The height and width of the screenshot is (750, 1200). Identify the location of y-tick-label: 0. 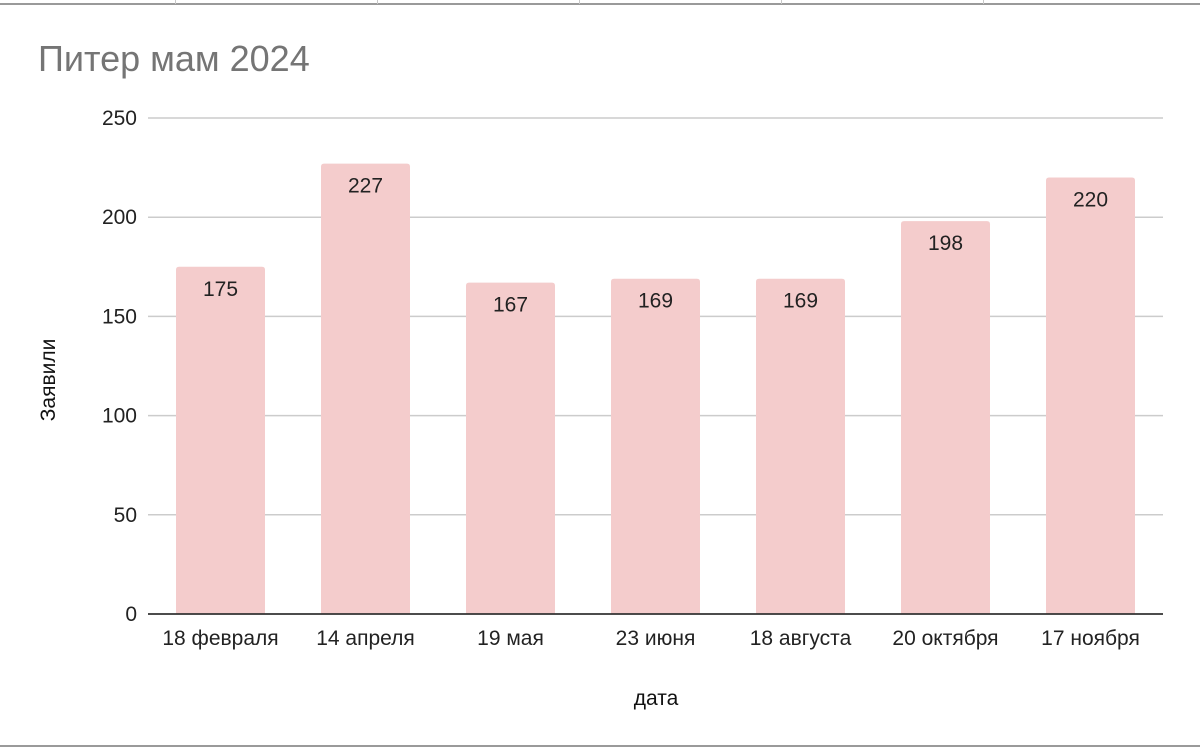
(131, 614).